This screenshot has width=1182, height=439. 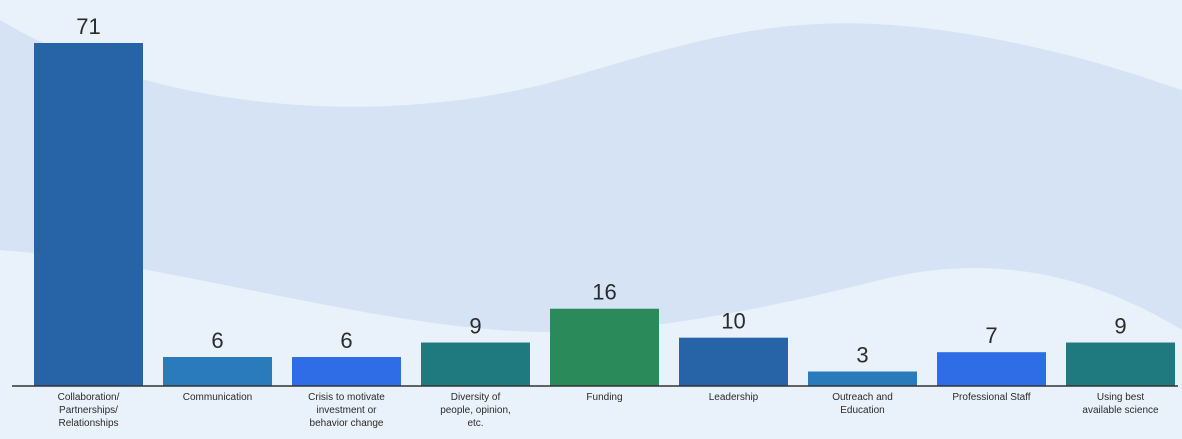 What do you see at coordinates (346, 340) in the screenshot?
I see `value-label-2: 6` at bounding box center [346, 340].